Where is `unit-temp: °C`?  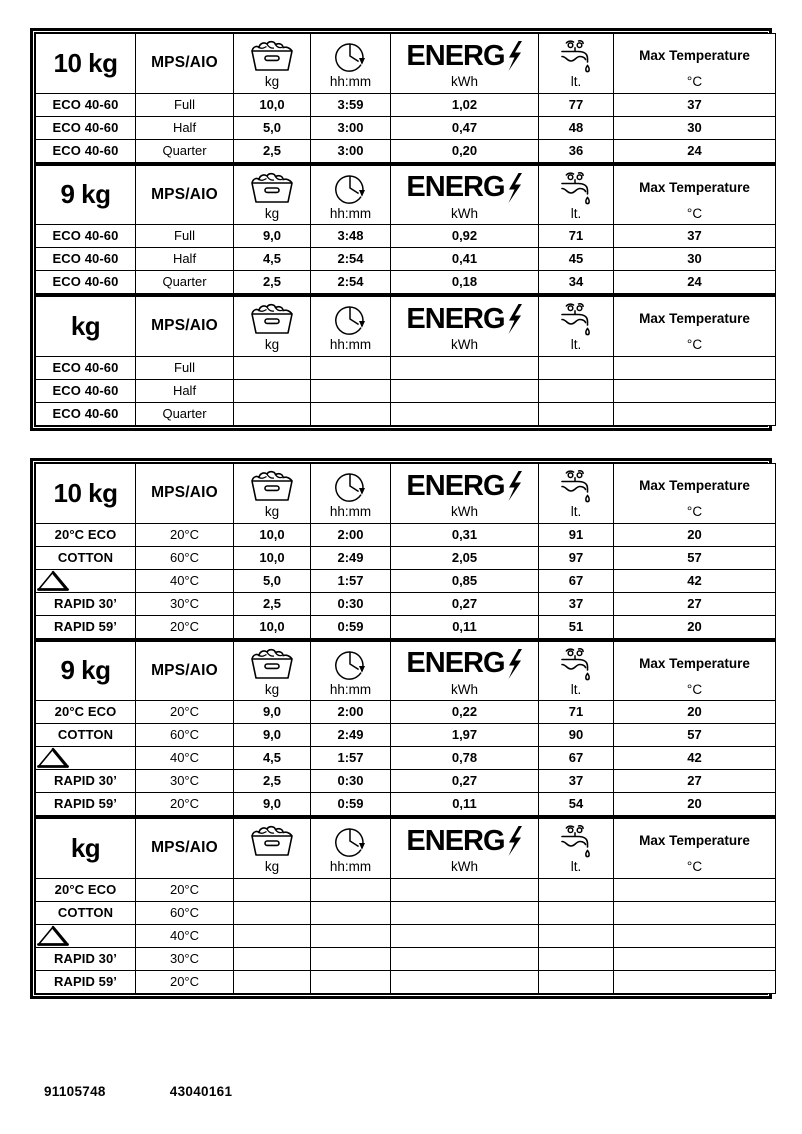 unit-temp: °C is located at coordinates (694, 689).